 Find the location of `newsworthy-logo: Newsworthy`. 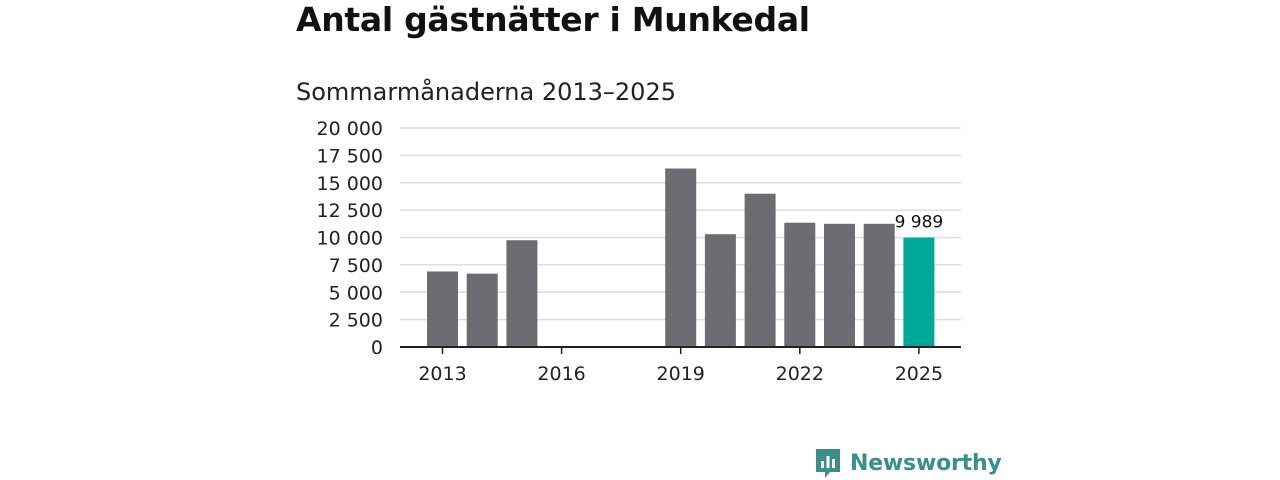

newsworthy-logo: Newsworthy is located at coordinates (908, 463).